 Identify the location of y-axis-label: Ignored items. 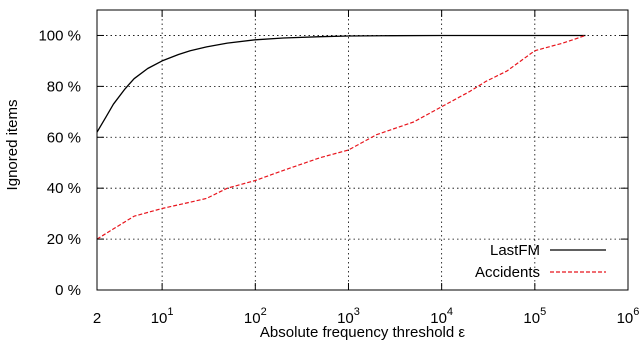
(12, 145).